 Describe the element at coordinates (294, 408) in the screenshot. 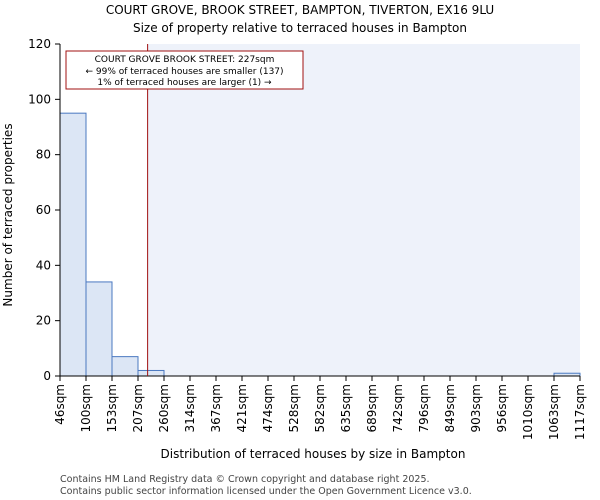

I see `x-tick-label: 528sqm` at that location.